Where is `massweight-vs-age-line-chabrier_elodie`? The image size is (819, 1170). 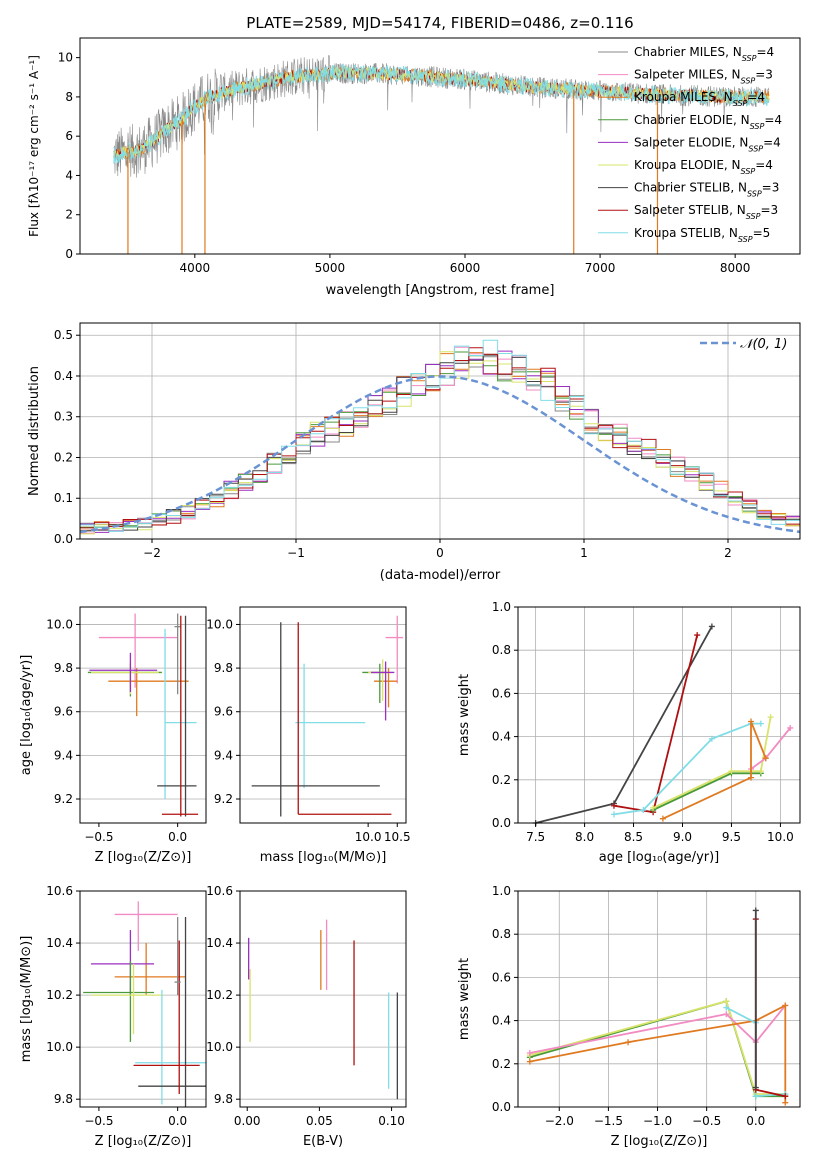
massweight-vs-age-line-chabrier_elodie is located at coordinates (706, 791).